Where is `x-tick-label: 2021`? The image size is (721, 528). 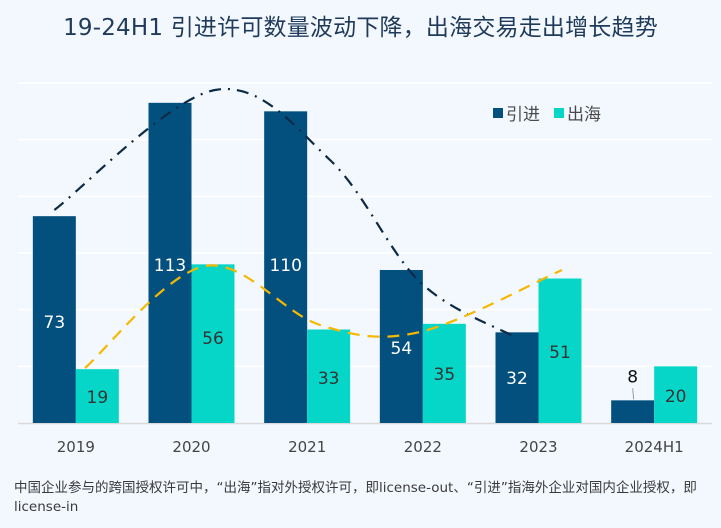 x-tick-label: 2021 is located at coordinates (307, 447).